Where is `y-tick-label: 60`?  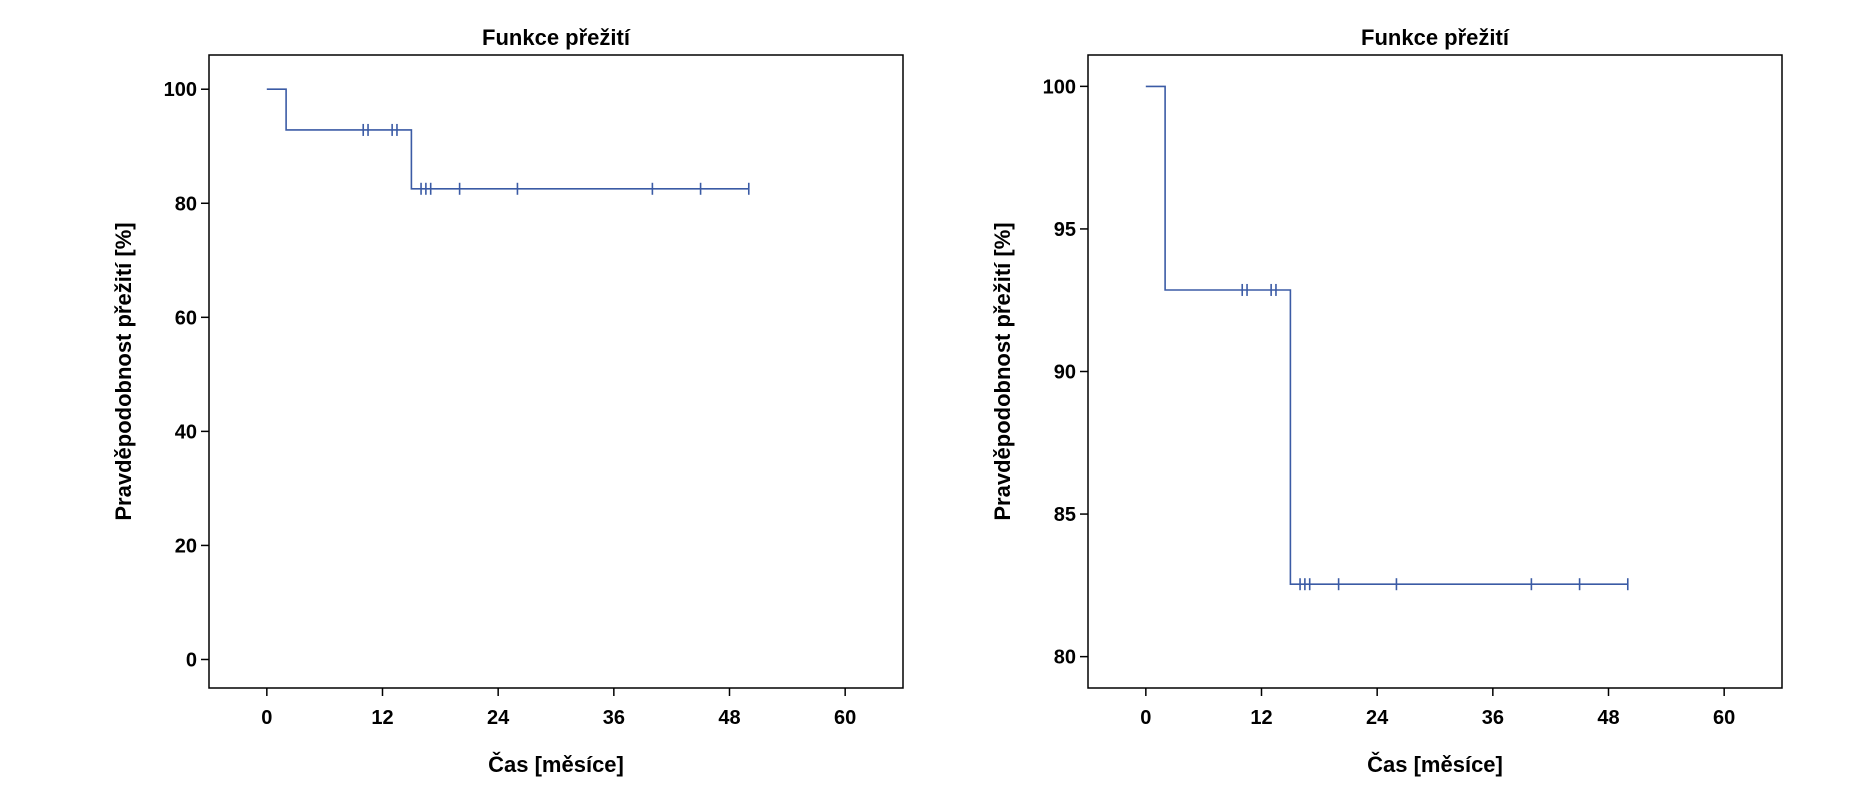
y-tick-label: 60 is located at coordinates (186, 318).